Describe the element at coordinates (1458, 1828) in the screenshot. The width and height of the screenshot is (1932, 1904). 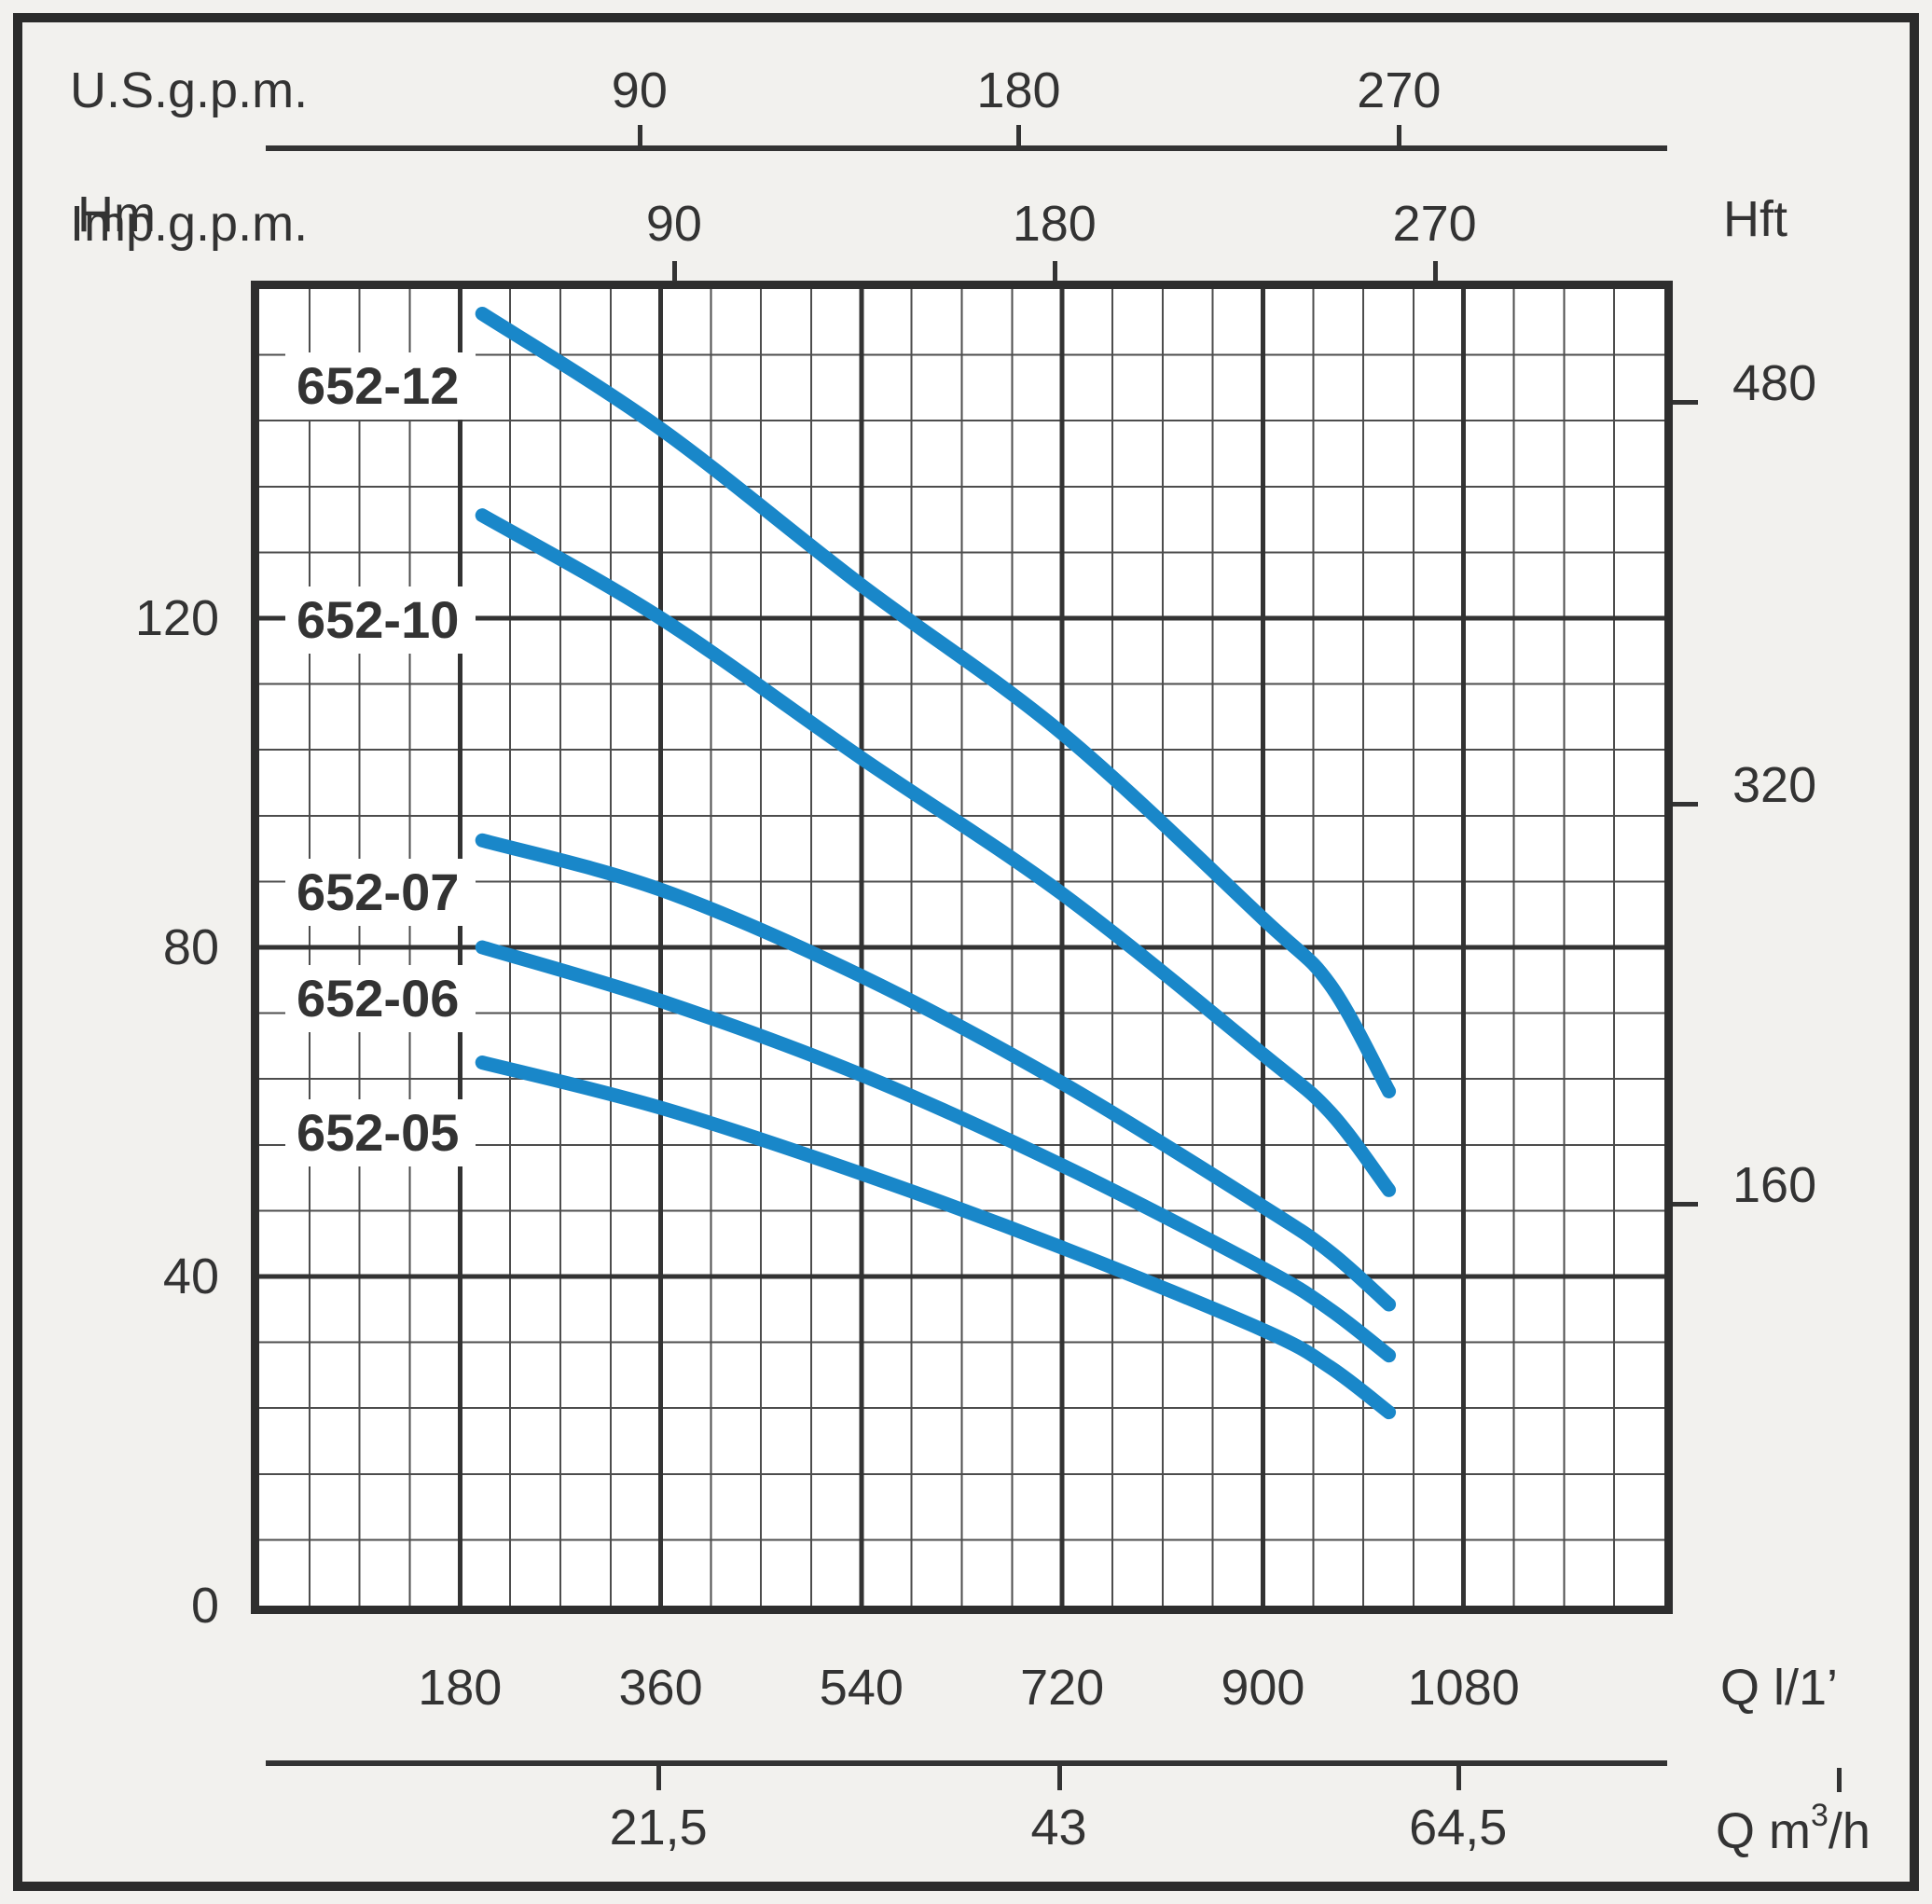
I see `m3h-tick-label: 64,5` at that location.